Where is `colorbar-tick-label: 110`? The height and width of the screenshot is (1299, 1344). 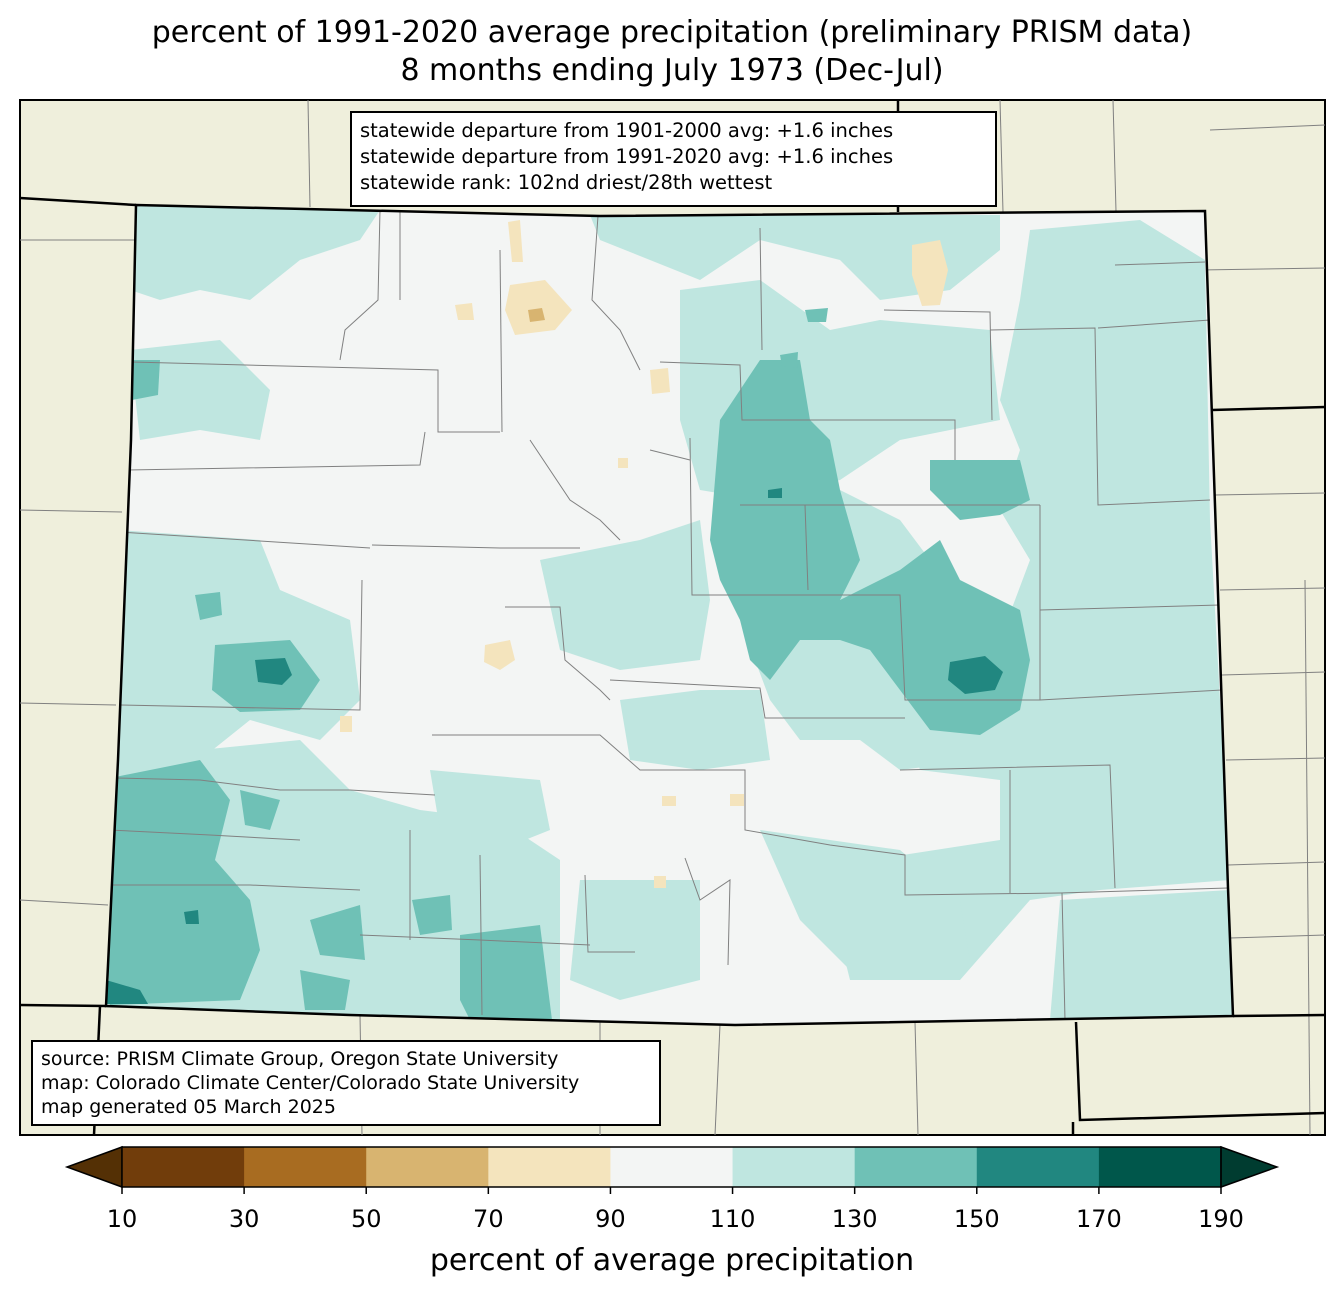 colorbar-tick-label: 110 is located at coordinates (732, 1219).